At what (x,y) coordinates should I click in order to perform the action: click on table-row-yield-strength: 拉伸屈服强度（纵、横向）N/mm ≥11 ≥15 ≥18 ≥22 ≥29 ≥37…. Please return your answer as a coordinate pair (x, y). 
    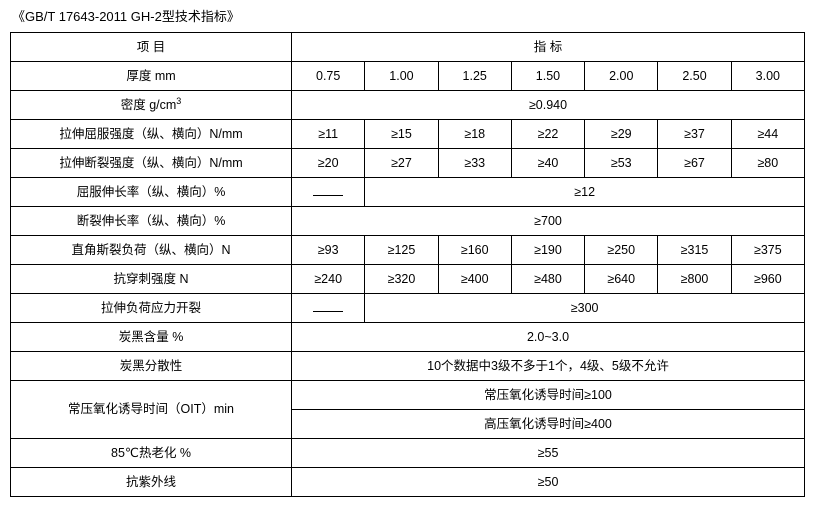
    Looking at the image, I should click on (407, 134).